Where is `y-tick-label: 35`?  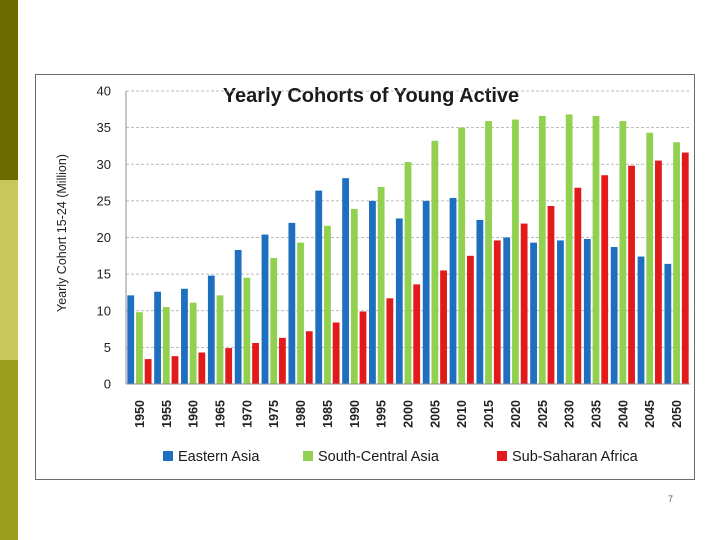
y-tick-label: 35 is located at coordinates (104, 127).